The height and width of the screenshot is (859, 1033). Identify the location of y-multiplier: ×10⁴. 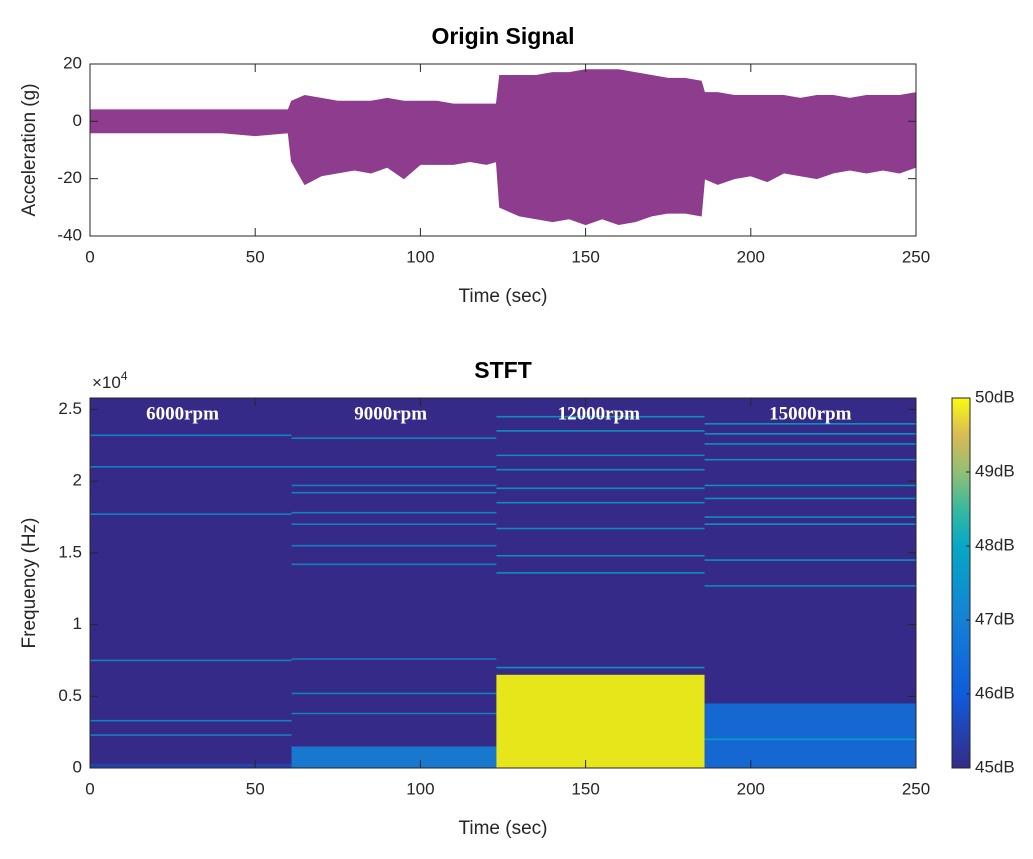
(110, 380).